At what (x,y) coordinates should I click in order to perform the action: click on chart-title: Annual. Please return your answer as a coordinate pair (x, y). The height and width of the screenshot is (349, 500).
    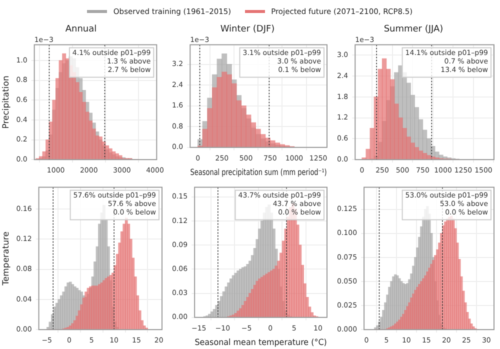
    Looking at the image, I should click on (81, 29).